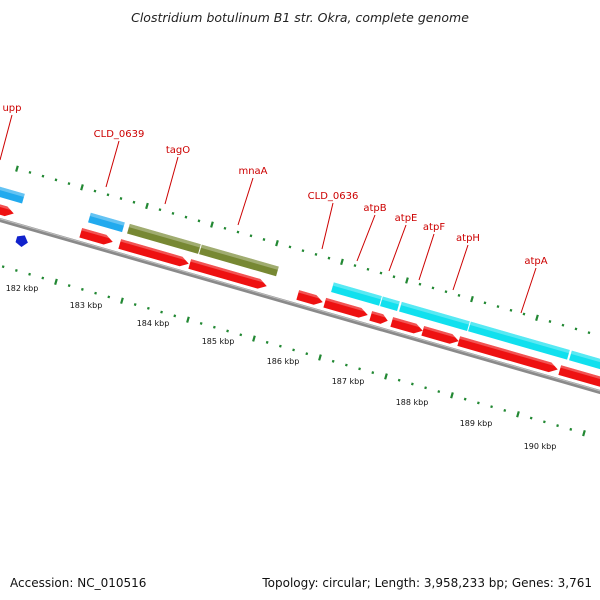 This screenshot has width=600, height=600. Describe the element at coordinates (345, 307) in the screenshot. I see `cds-arrow-cld0636b` at that location.